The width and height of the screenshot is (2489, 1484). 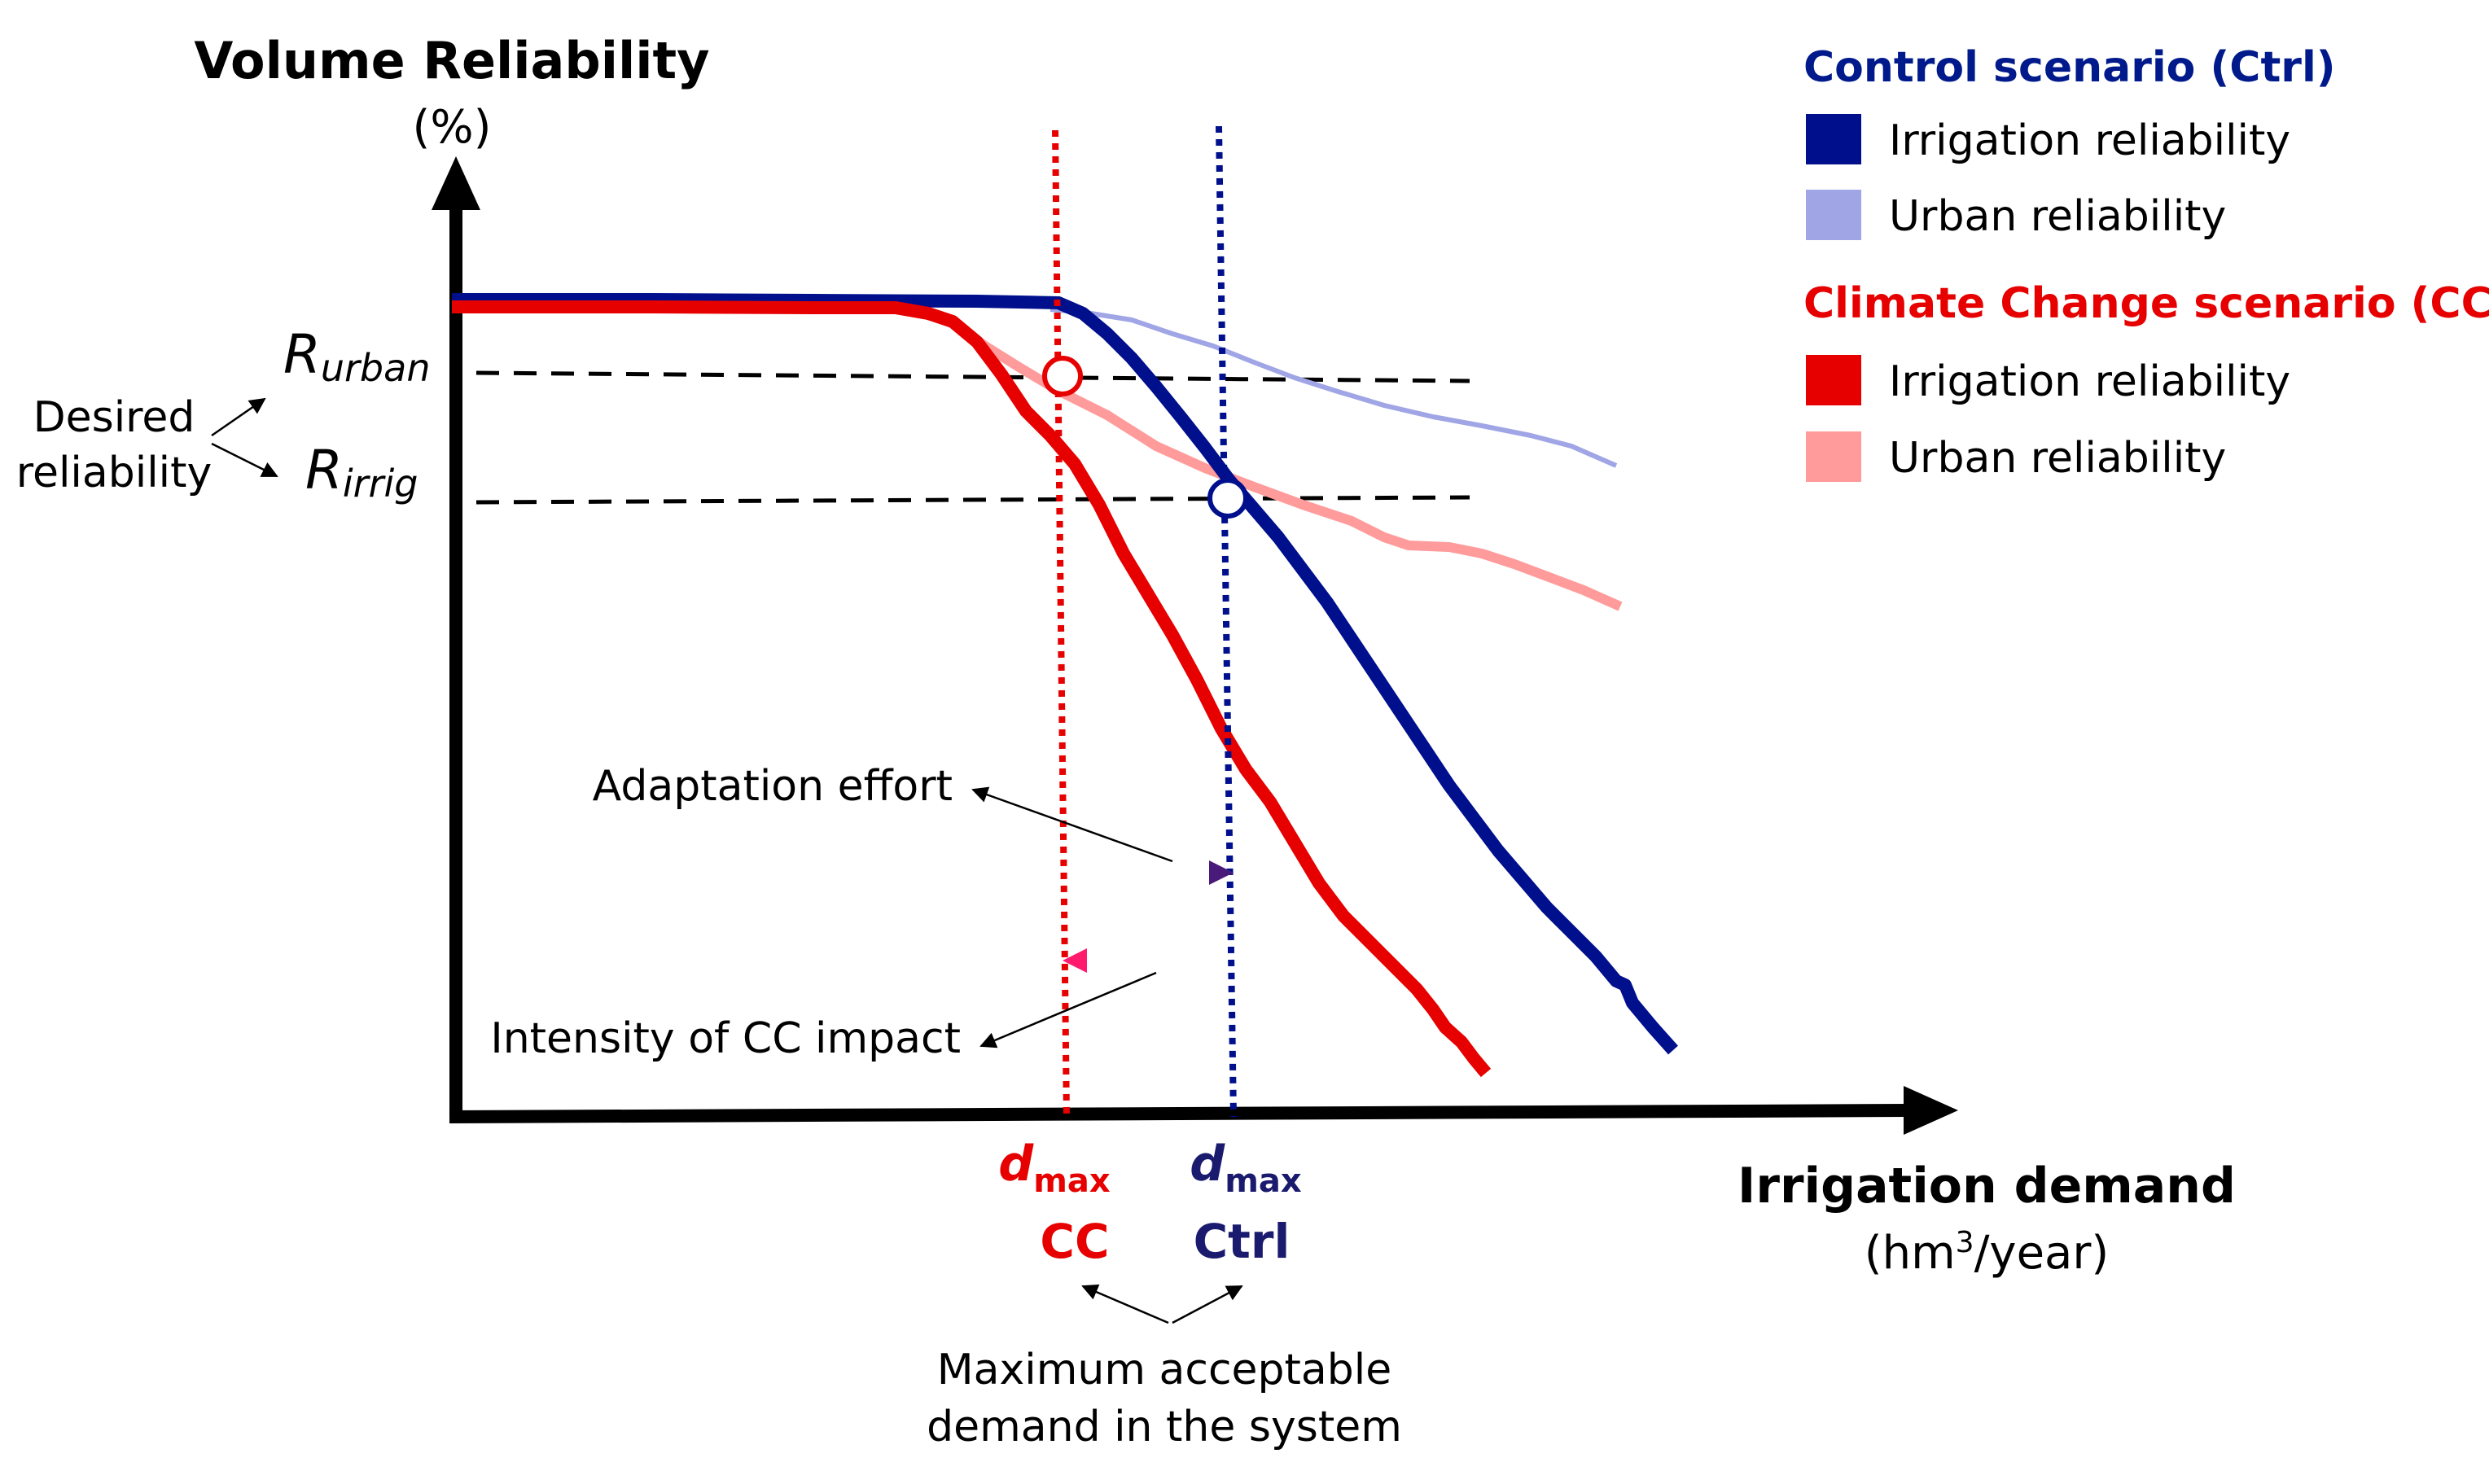 What do you see at coordinates (1987, 1253) in the screenshot?
I see `x-axis-unit: (hm3/year)` at bounding box center [1987, 1253].